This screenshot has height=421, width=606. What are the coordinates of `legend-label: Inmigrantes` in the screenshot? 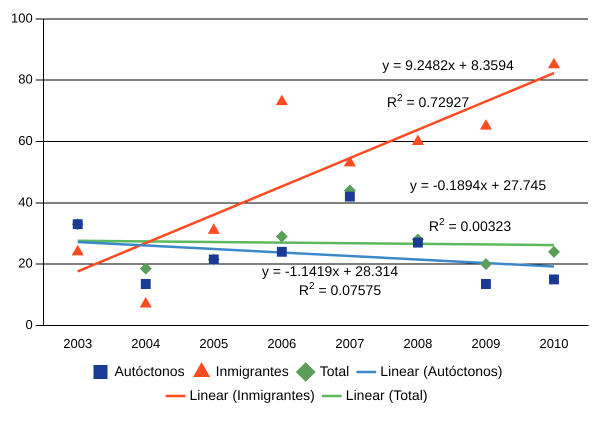 It's located at (252, 370).